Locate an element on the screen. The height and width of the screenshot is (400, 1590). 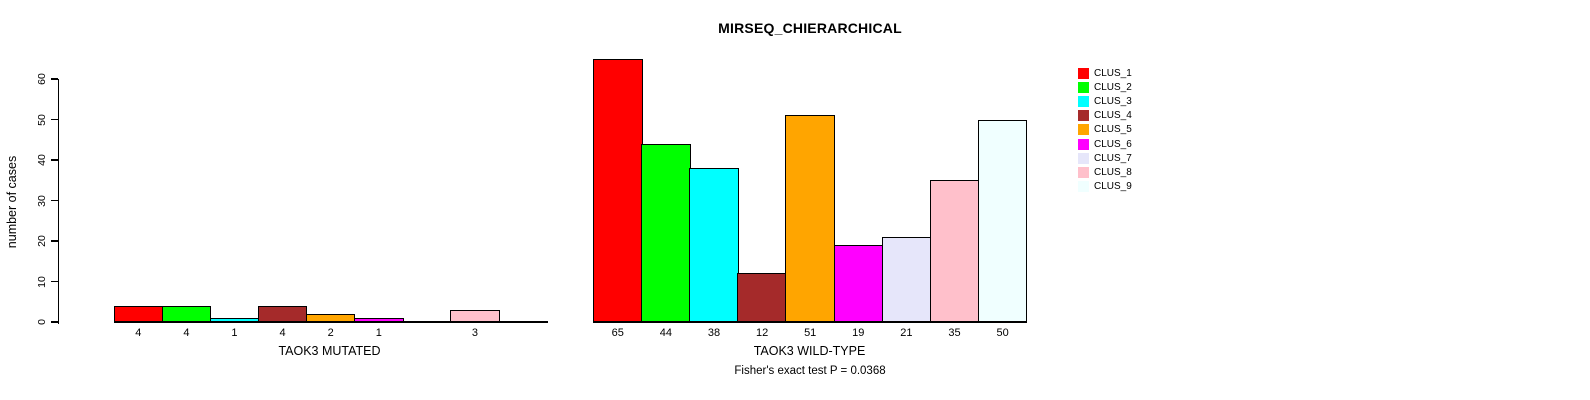
legend-item: CLUS_8 is located at coordinates (1105, 172).